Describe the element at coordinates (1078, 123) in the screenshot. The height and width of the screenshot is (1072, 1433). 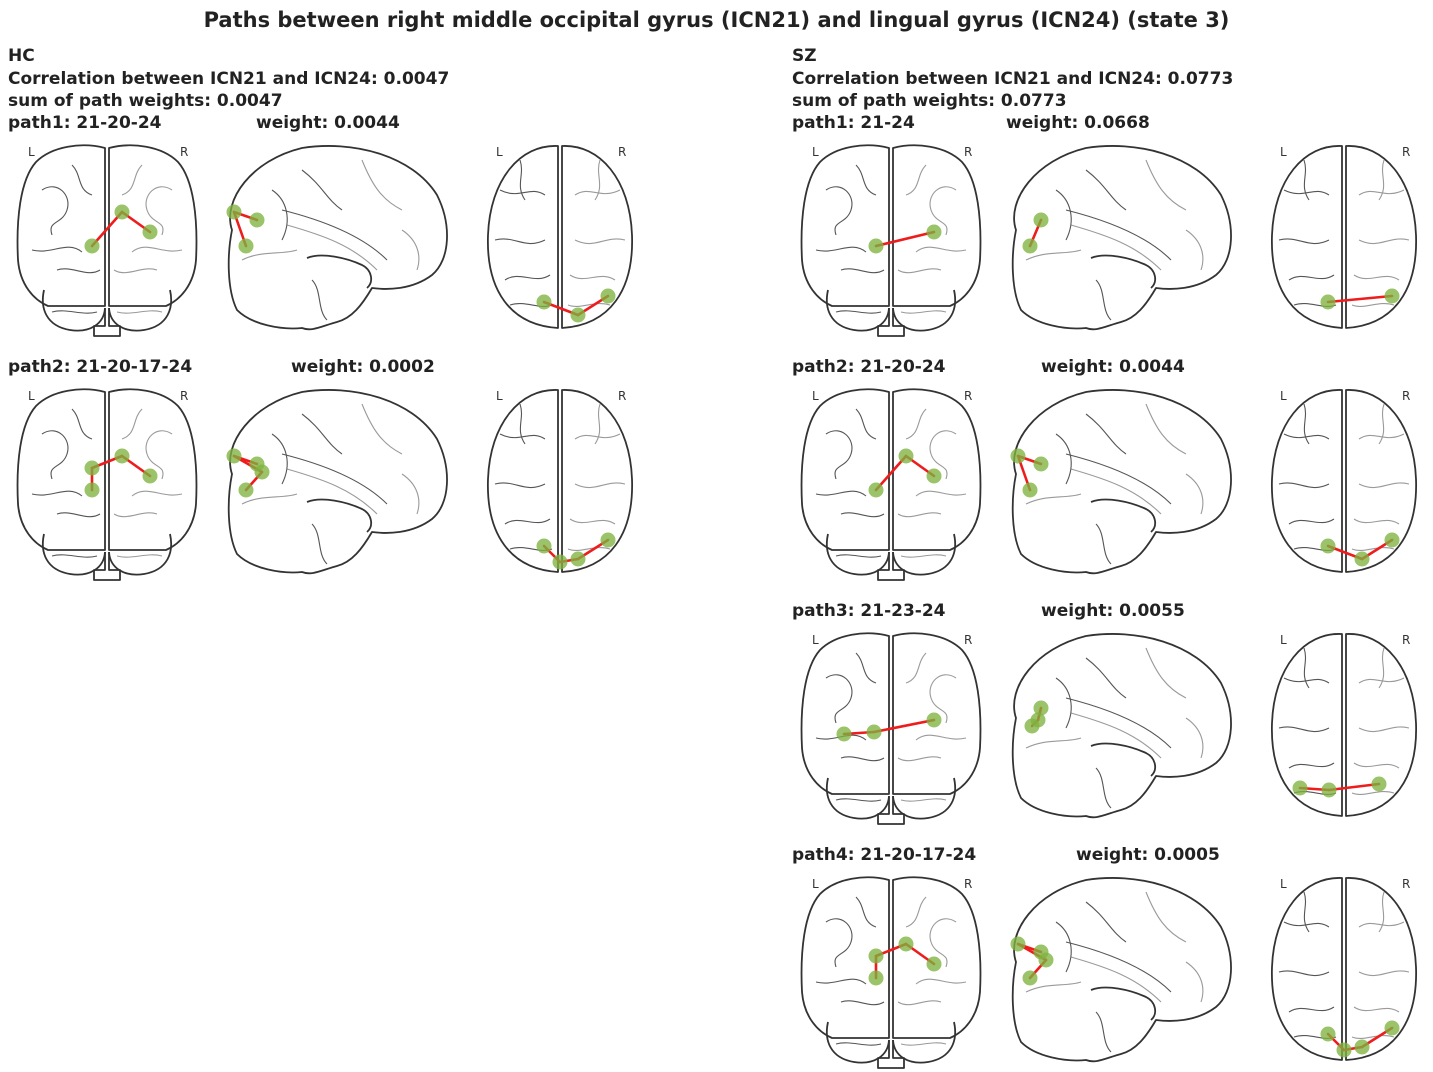
I see `path-weight-sz-1: weight: 0.0668` at that location.